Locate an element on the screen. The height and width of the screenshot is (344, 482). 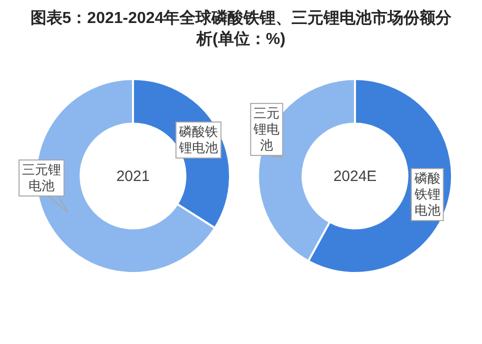
chart-title: 图表5：2021-2024年全球磷酸铁锂、三元锂电池市场份额分析(单位：%) is located at coordinates (241, 28).